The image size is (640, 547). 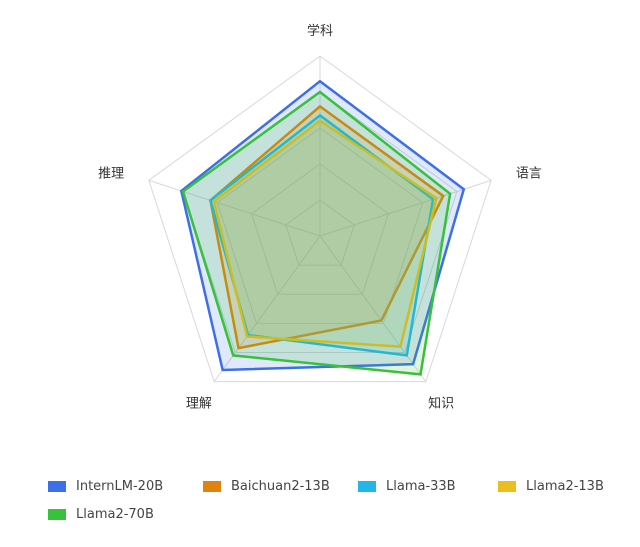 I want to click on legend-item: Llama2-70B, so click(x=101, y=514).